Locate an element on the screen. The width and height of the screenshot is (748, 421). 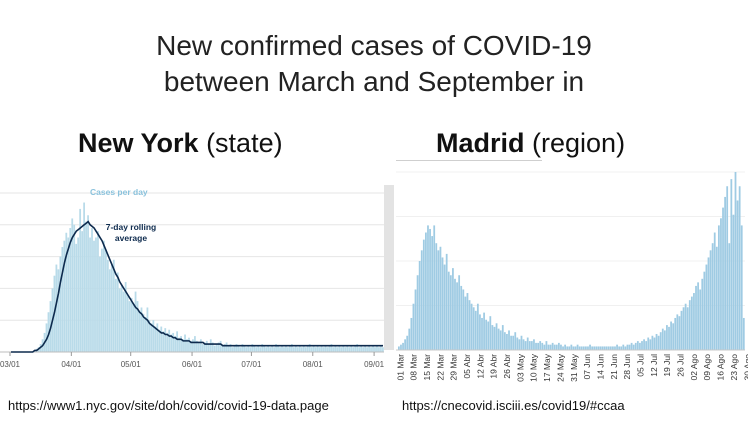
md-x-tick-label: 05 Abr is located at coordinates (467, 366).